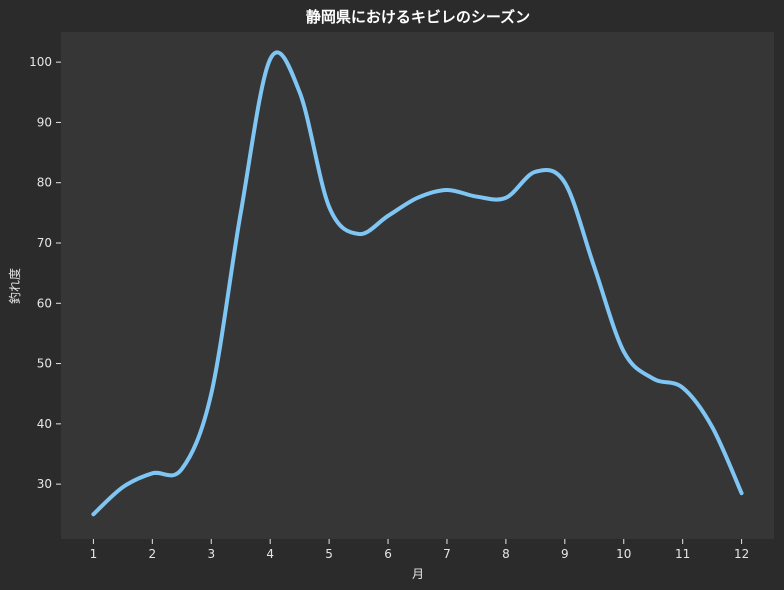  What do you see at coordinates (44, 122) in the screenshot?
I see `y-tick-label: 90` at bounding box center [44, 122].